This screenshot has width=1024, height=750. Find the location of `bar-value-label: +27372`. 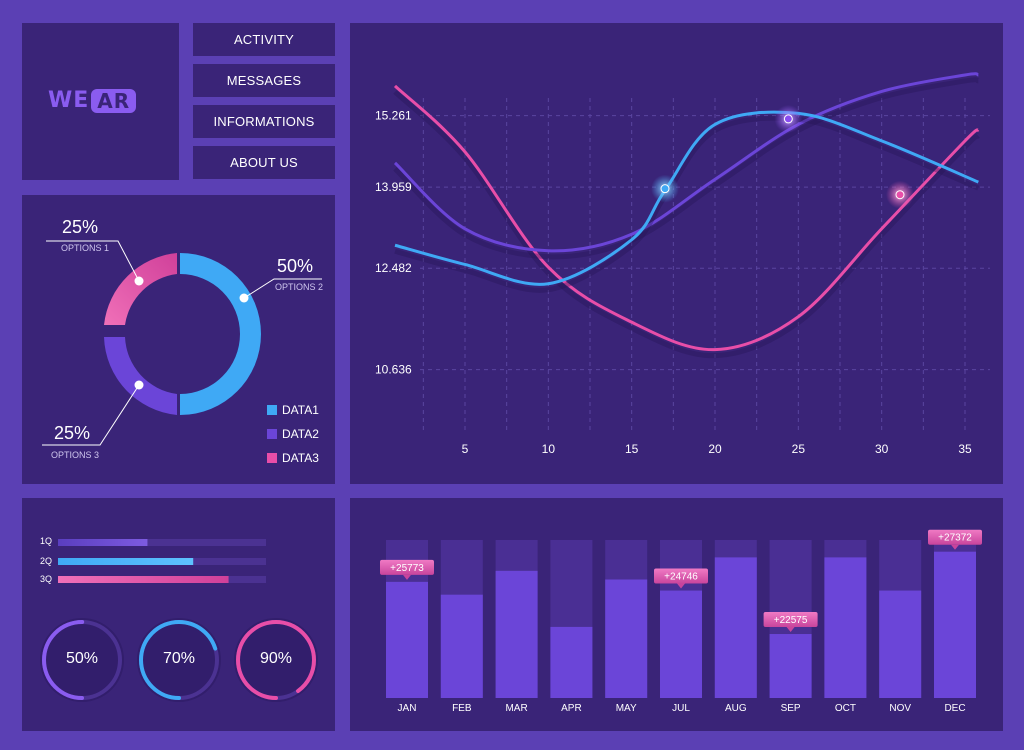

bar-value-label: +27372 is located at coordinates (955, 538).